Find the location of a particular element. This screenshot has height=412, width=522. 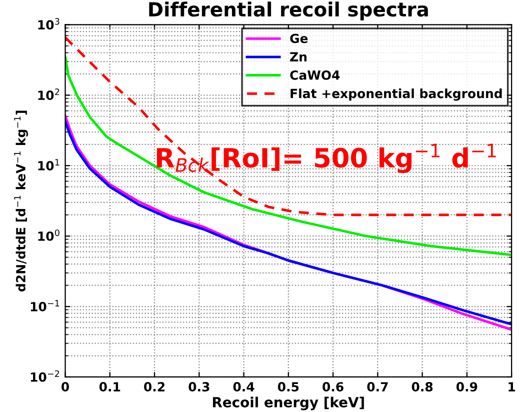

y-tick-label: 10$^{−2}$ is located at coordinates (45, 376).